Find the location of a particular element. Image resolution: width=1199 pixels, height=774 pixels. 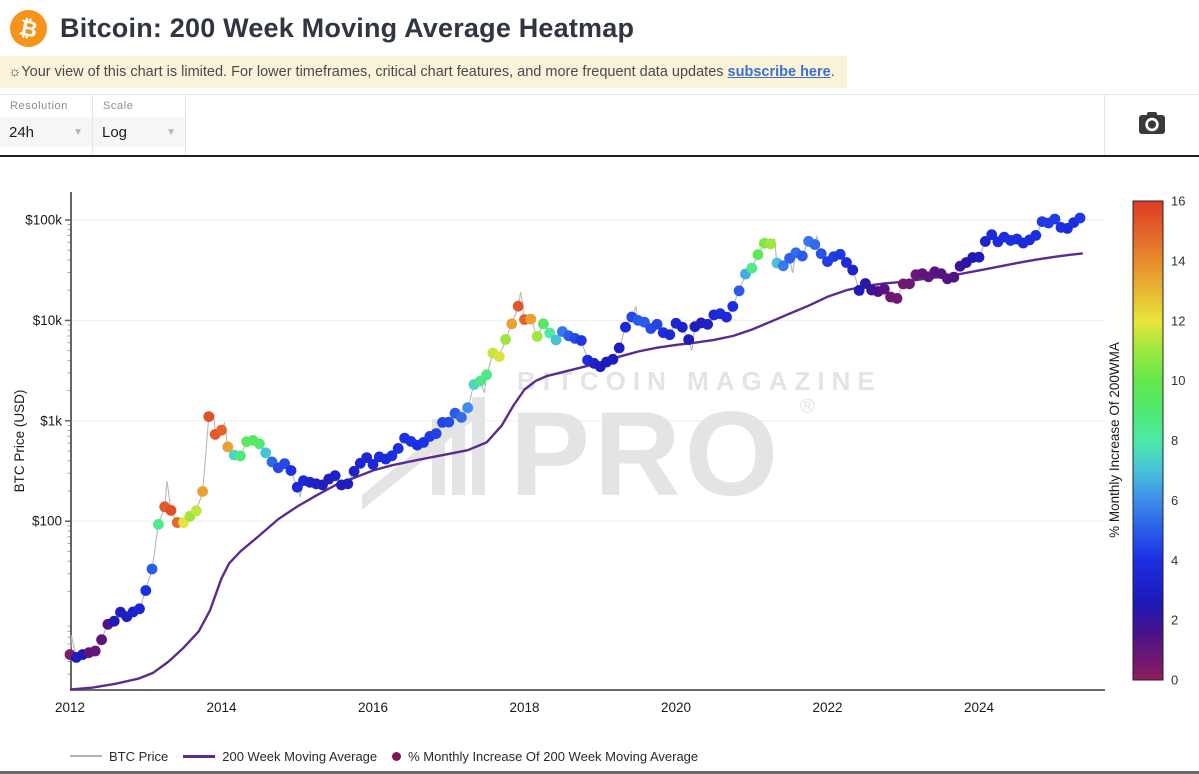

wma-line-swatch is located at coordinates (199, 756).